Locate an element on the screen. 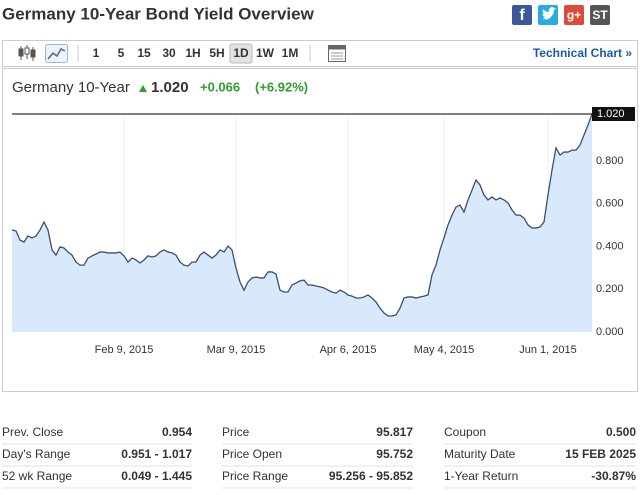 Image resolution: width=642 pixels, height=495 pixels. stat-value: 0.049 - 1.445 is located at coordinates (156, 476).